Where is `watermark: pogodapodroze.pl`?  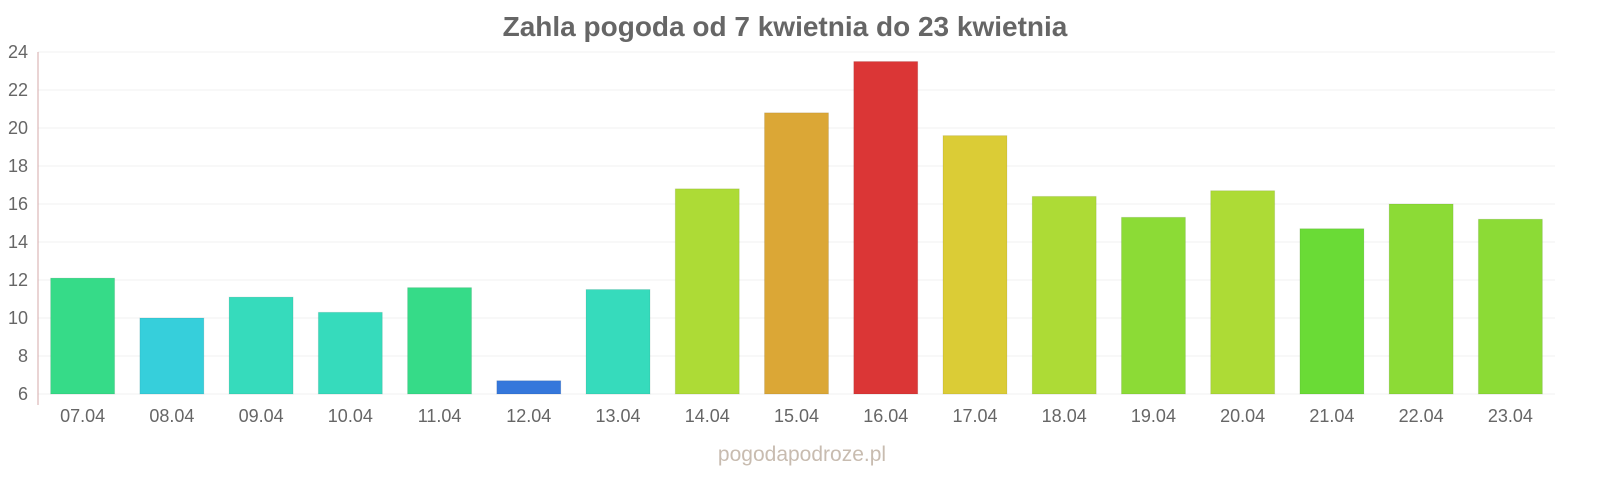
watermark: pogodapodroze.pl is located at coordinates (802, 454).